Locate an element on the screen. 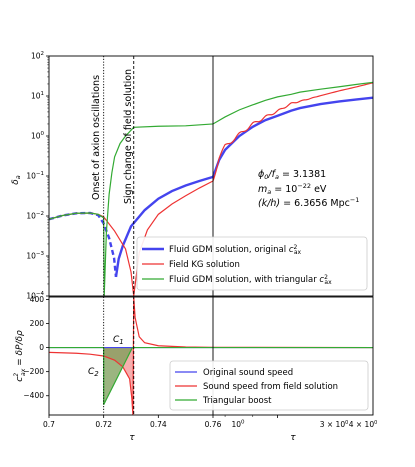 The height and width of the screenshot is (467, 415). top-legend-box is located at coordinates (252, 263).